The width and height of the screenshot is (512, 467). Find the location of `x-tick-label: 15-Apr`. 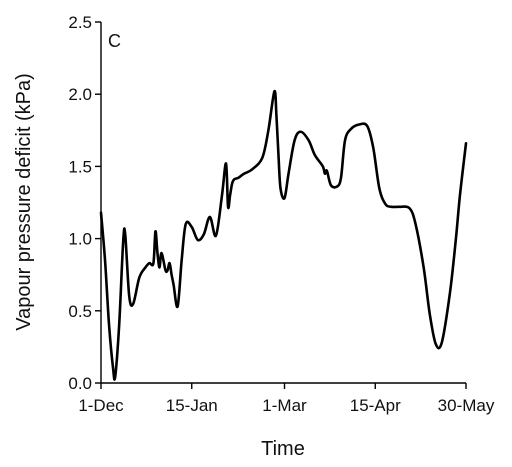

x-tick-label: 15-Apr is located at coordinates (375, 405).